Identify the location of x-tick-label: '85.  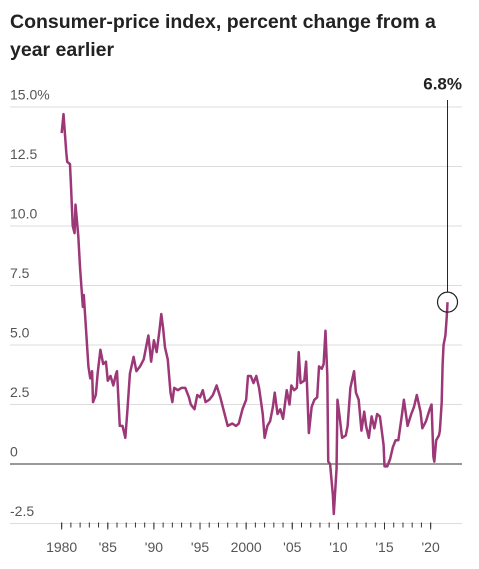
(108, 547).